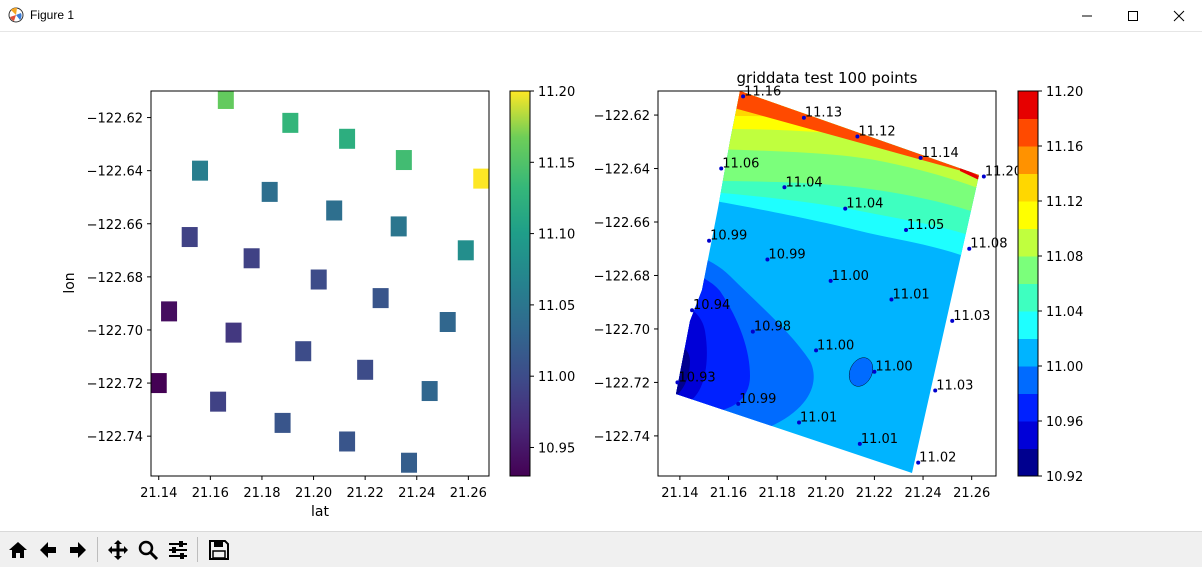  I want to click on colorbar-tick-label: 11.00, so click(1064, 367).